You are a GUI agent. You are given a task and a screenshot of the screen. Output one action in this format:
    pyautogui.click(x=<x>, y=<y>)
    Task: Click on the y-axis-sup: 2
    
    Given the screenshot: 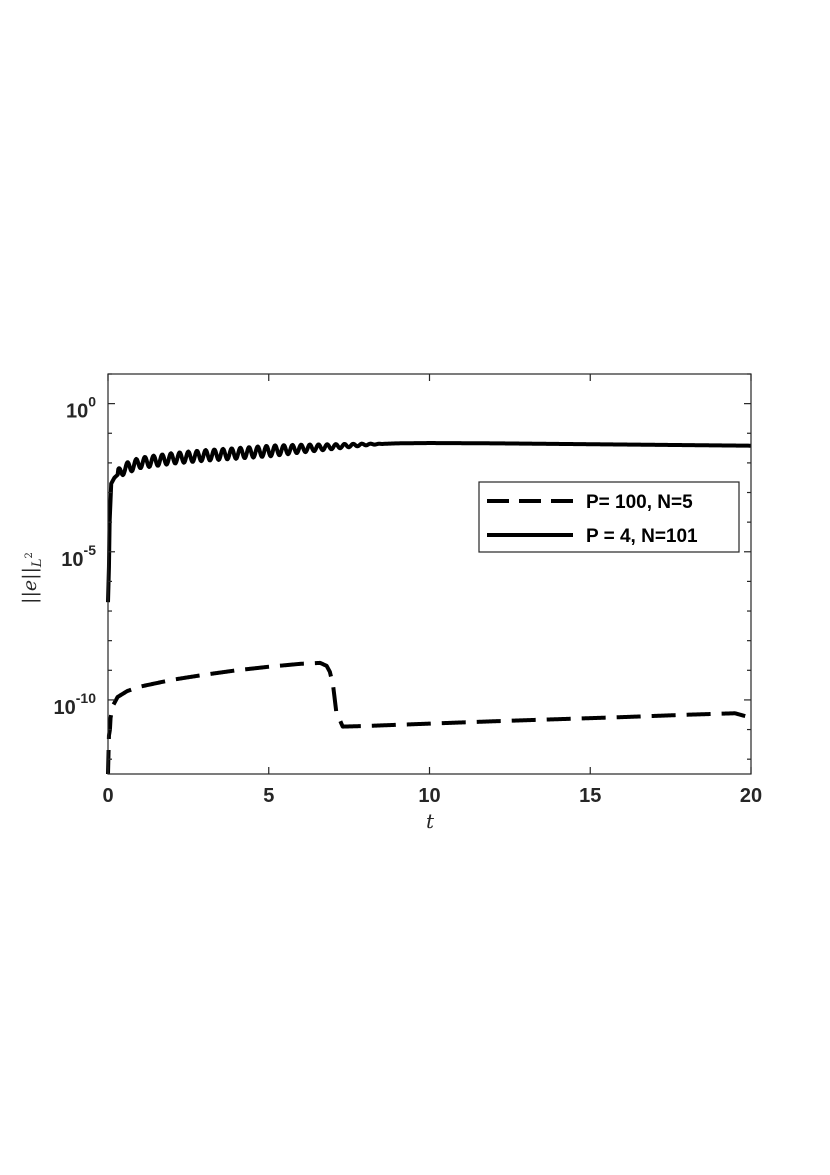 What is the action you would take?
    pyautogui.click(x=29, y=555)
    